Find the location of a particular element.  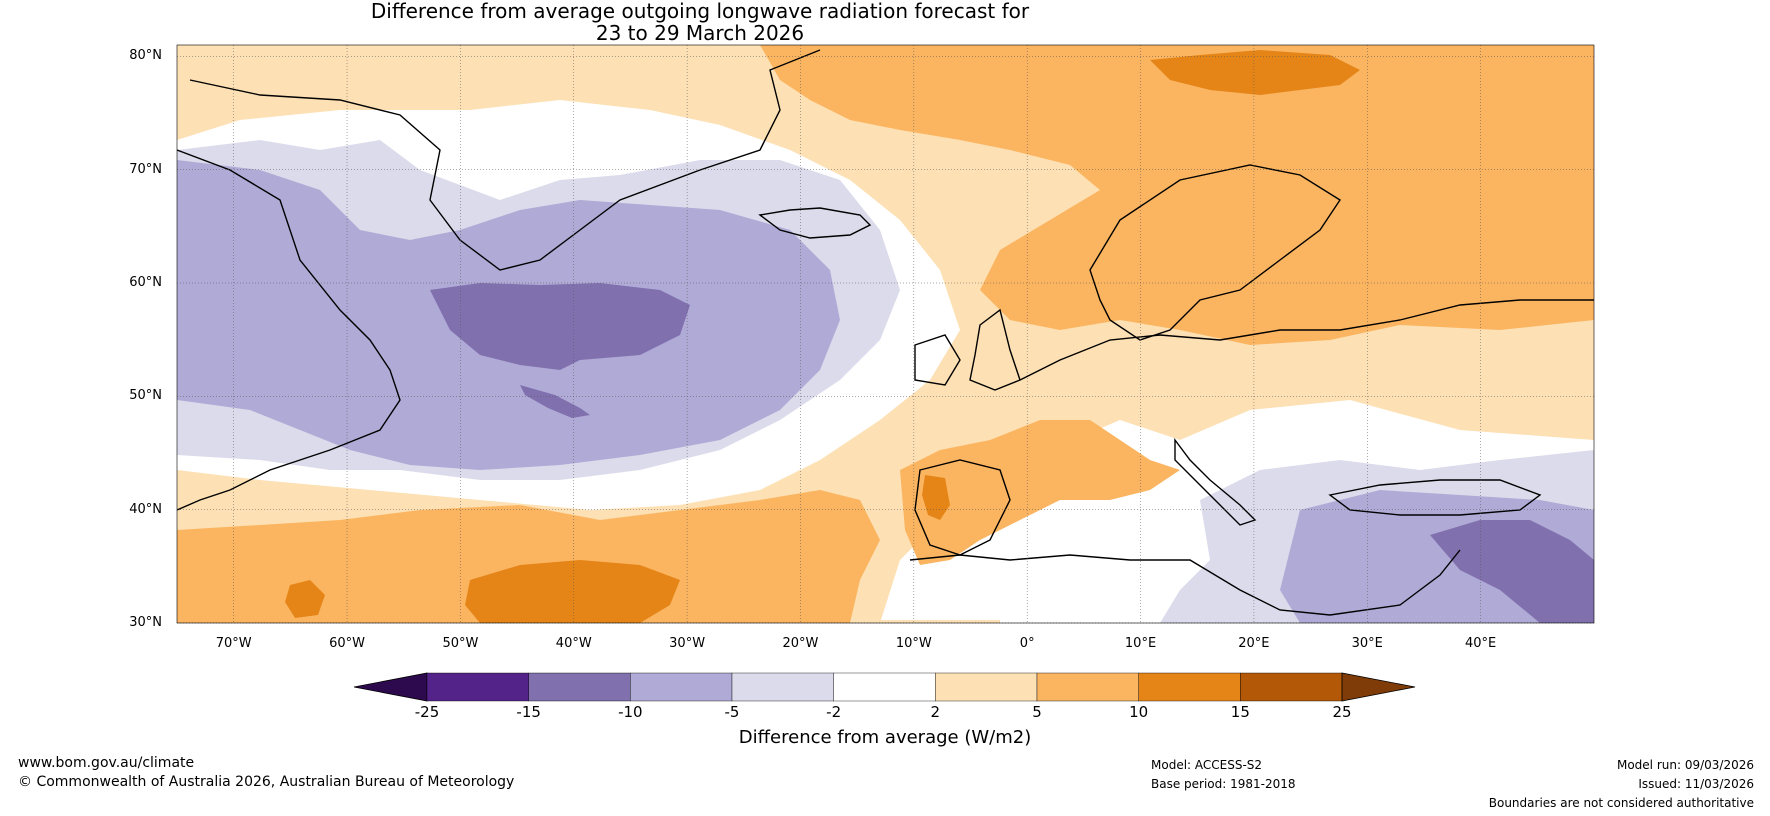

anomaly-region-strong-orange-atlantic is located at coordinates (572, 591).